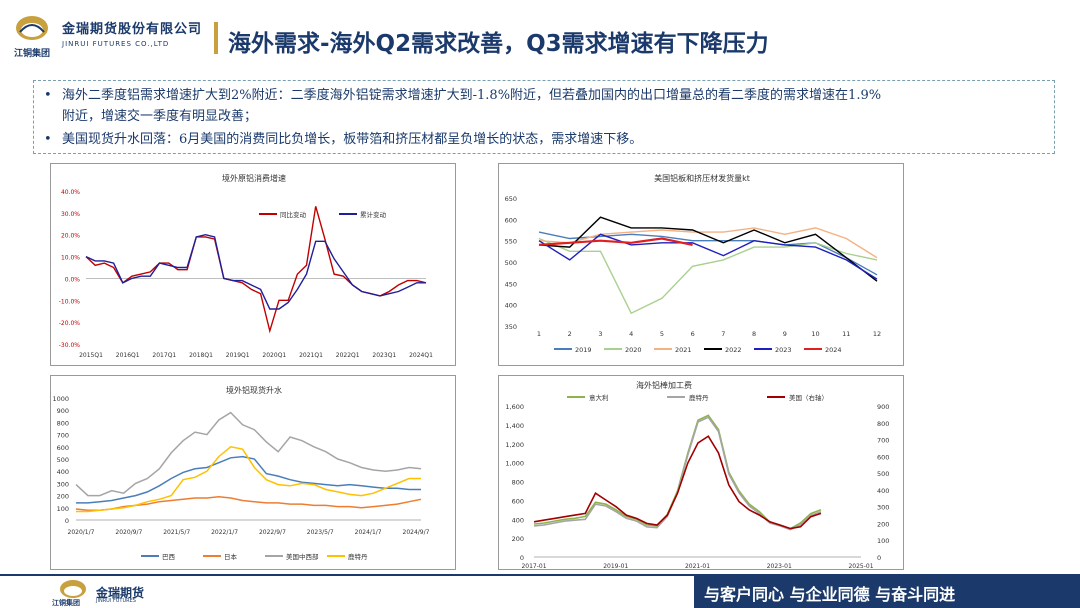  I want to click on x-tick-label: 2023-01, so click(779, 566).